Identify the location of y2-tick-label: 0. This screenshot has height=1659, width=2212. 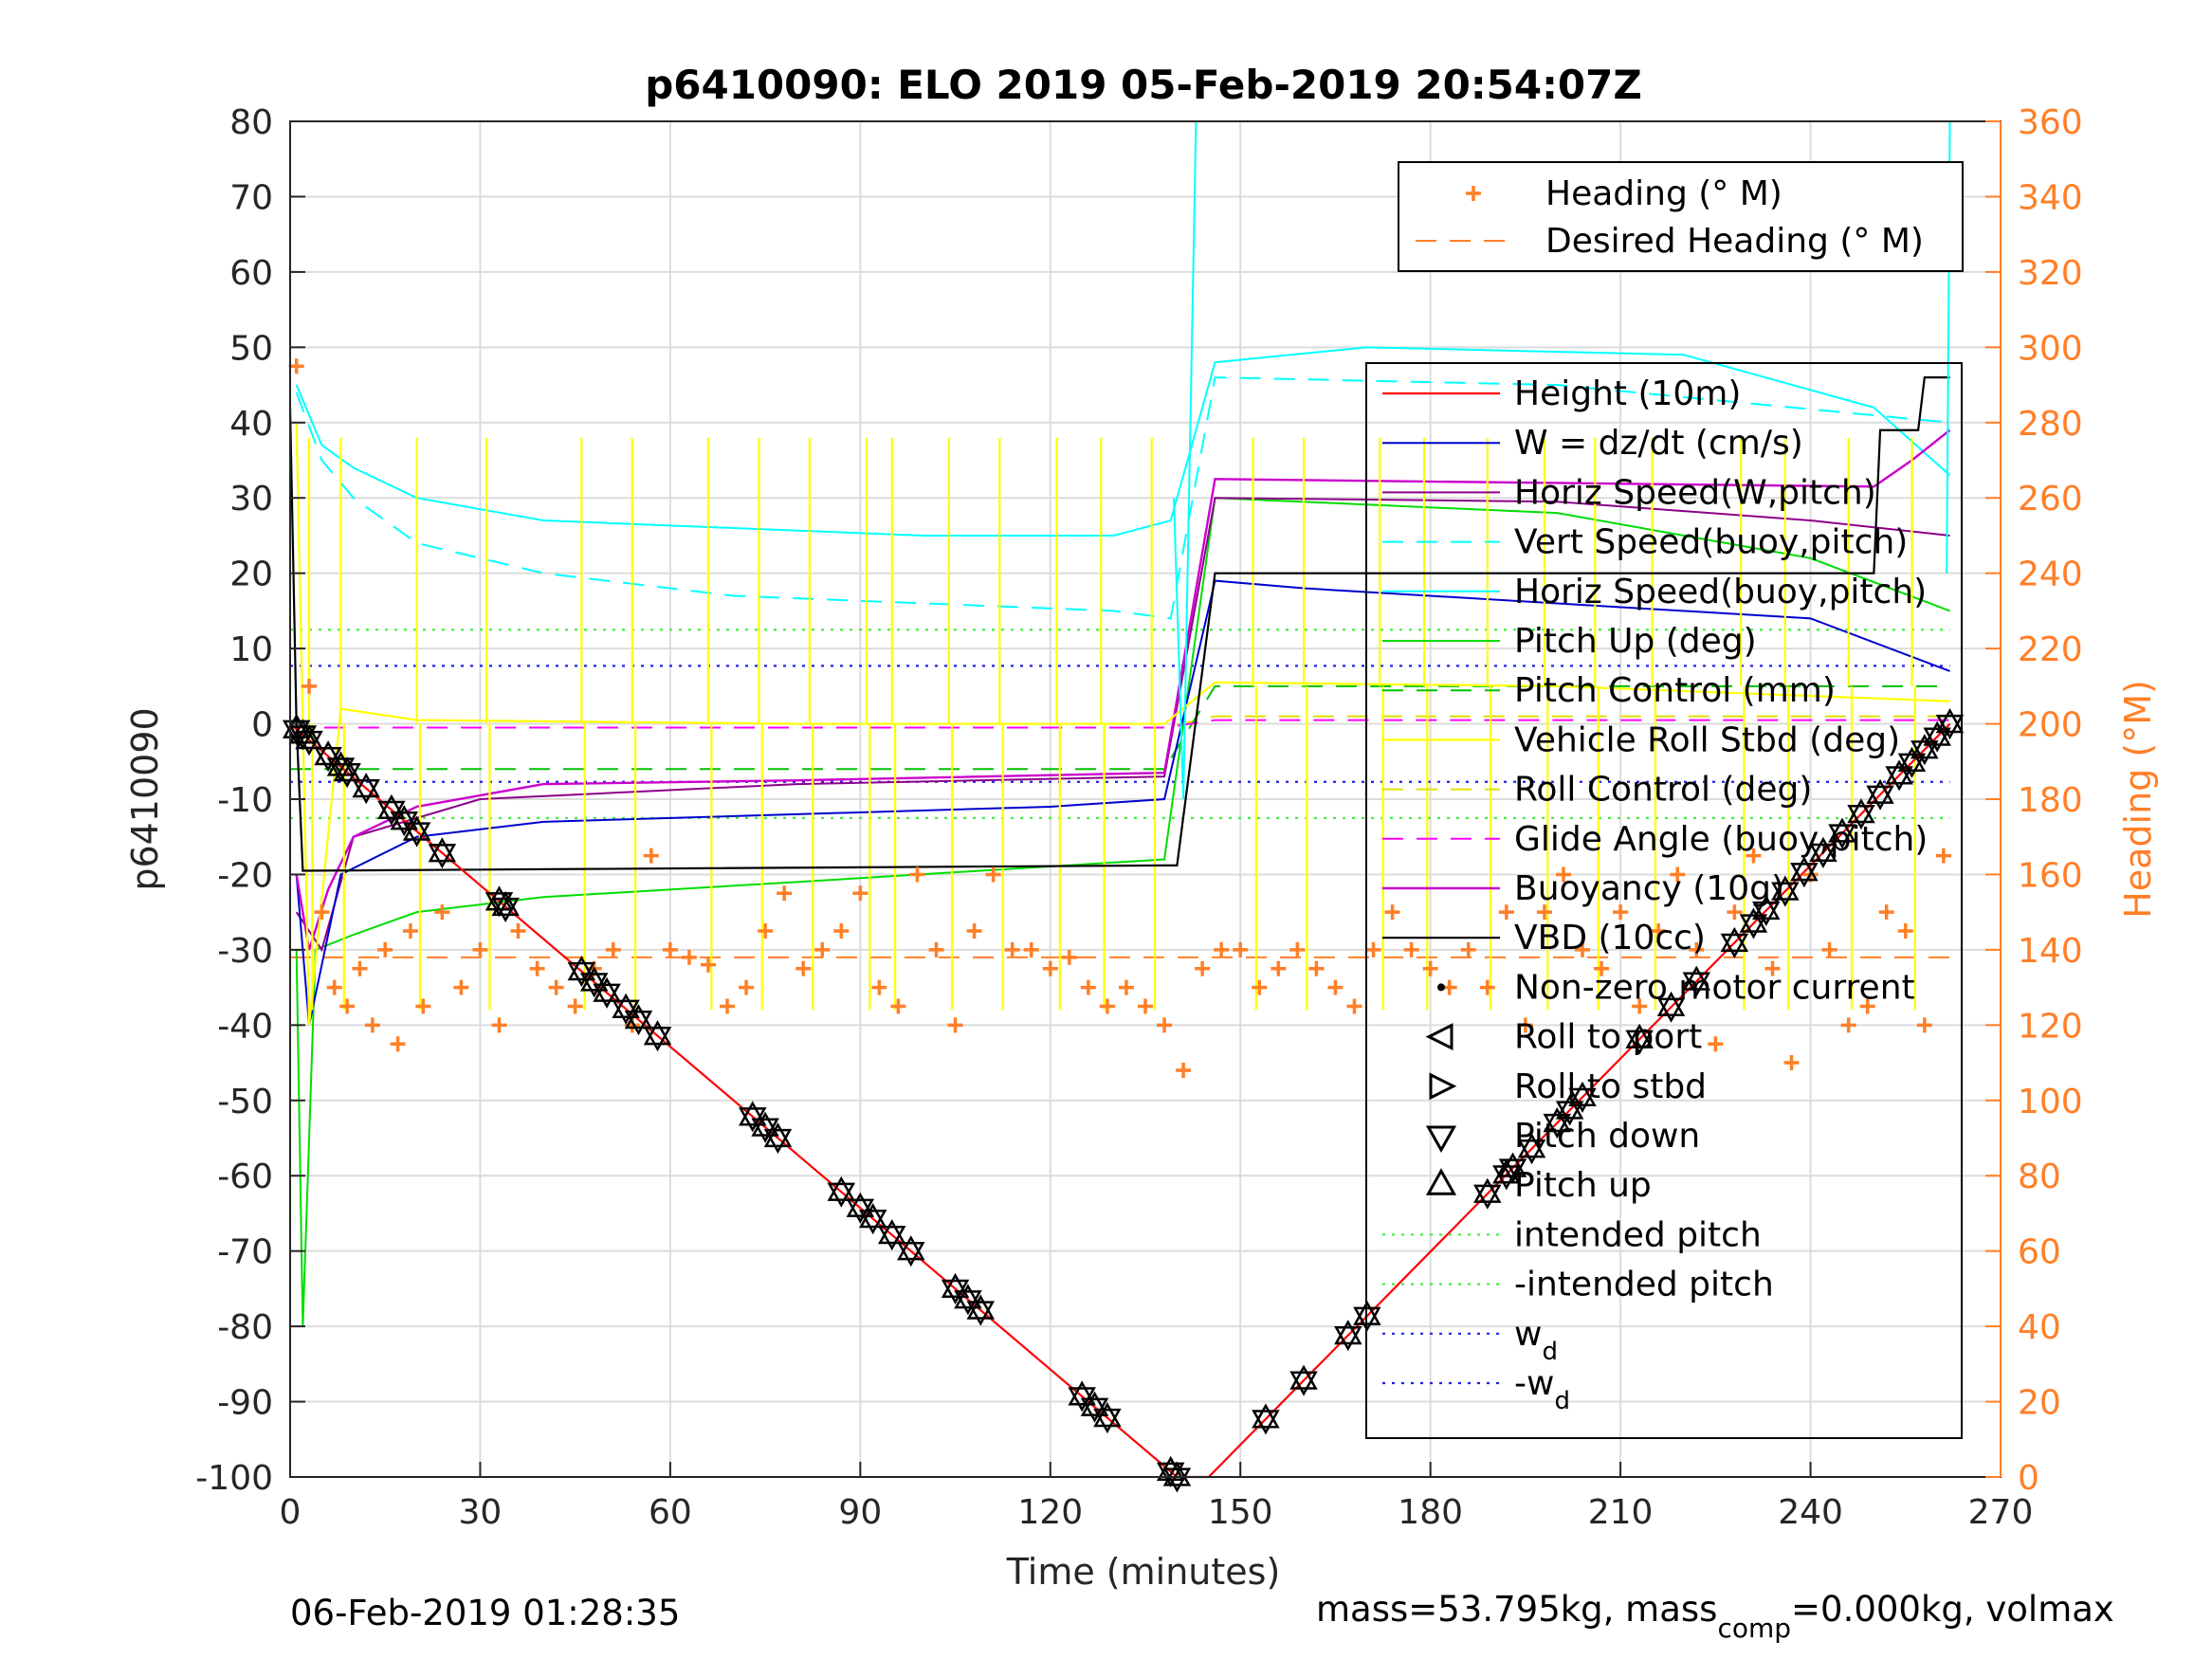
(2028, 1478).